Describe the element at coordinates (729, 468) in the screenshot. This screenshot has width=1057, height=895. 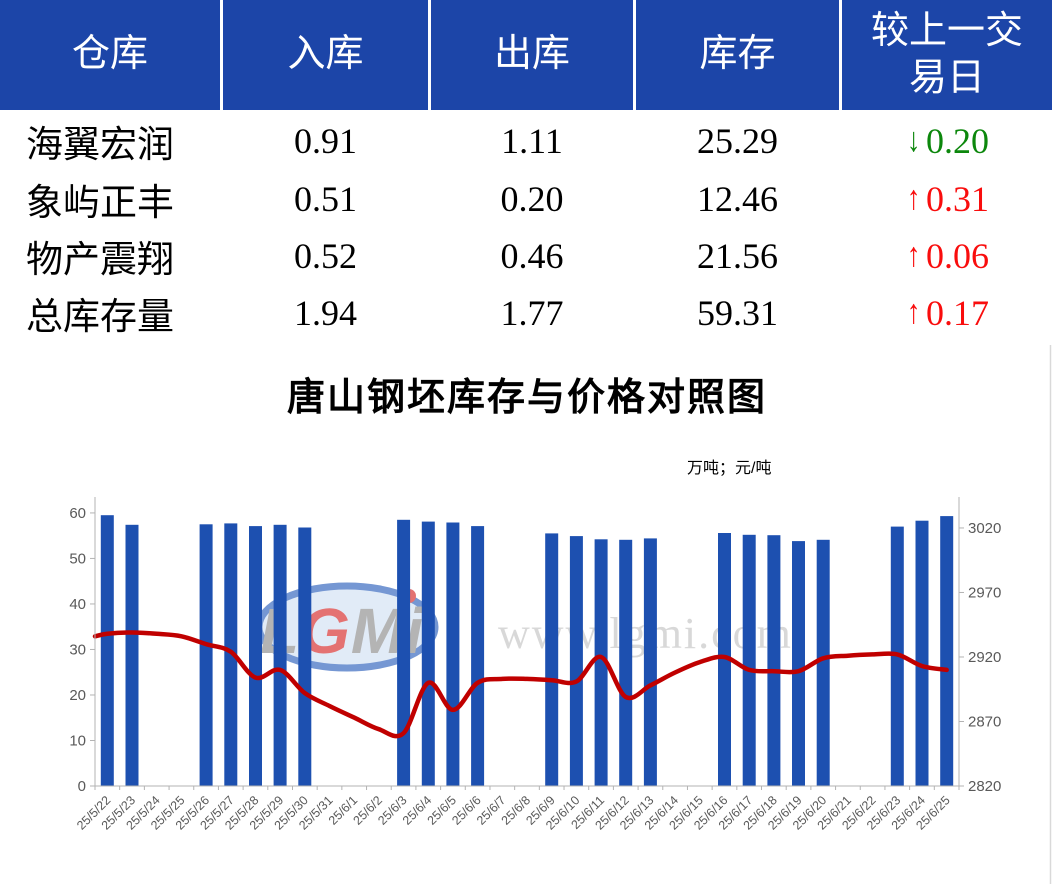
I see `chart-units-label: 万吨；元/吨` at that location.